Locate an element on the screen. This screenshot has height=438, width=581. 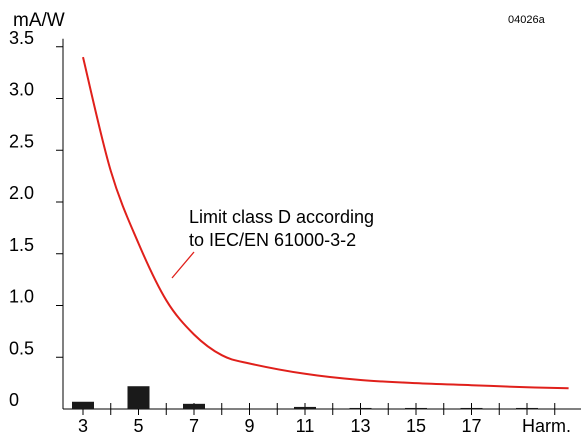
bars is located at coordinates (305, 398).